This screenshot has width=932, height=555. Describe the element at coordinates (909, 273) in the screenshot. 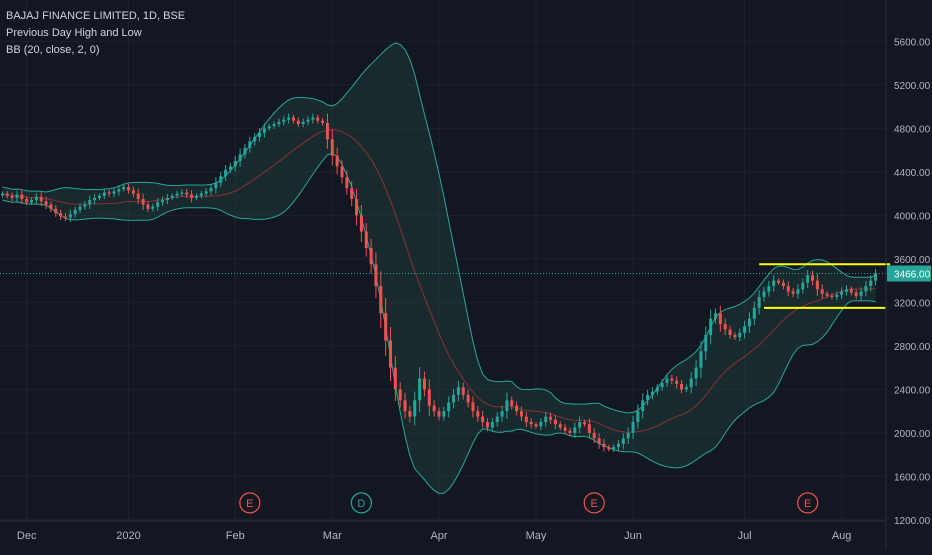

I see `last-price-label: 3466.00` at that location.